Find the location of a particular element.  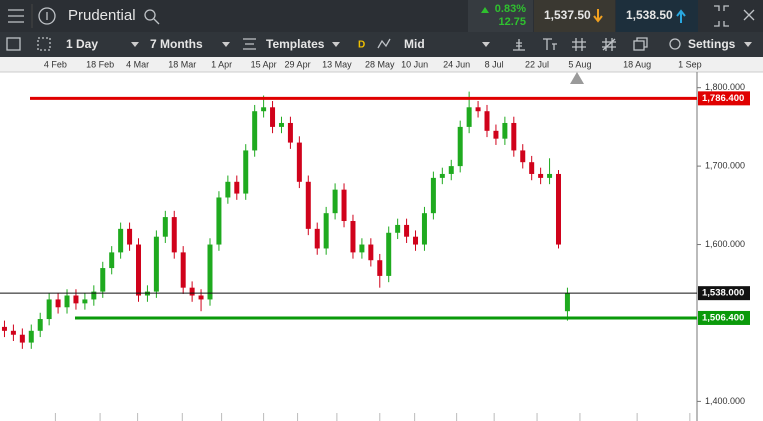

templates-icon is located at coordinates (249, 44).